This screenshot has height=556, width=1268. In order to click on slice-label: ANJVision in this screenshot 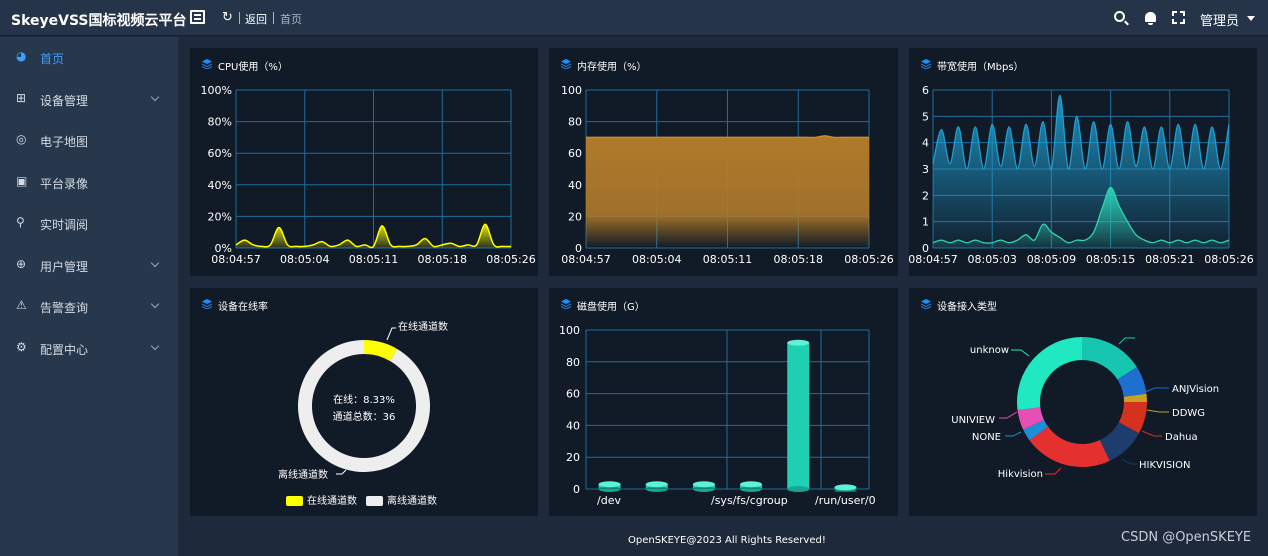, I will do `click(1195, 389)`.